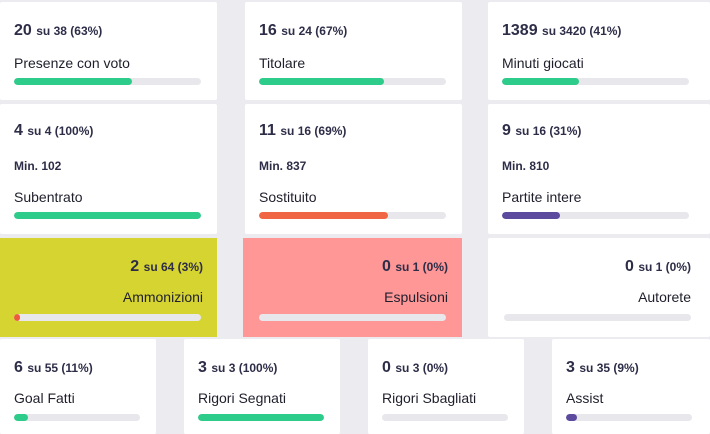  I want to click on card-rigori-sbagliati: 0 su 3 (0%) Rigori Sbagliati, so click(446, 386).